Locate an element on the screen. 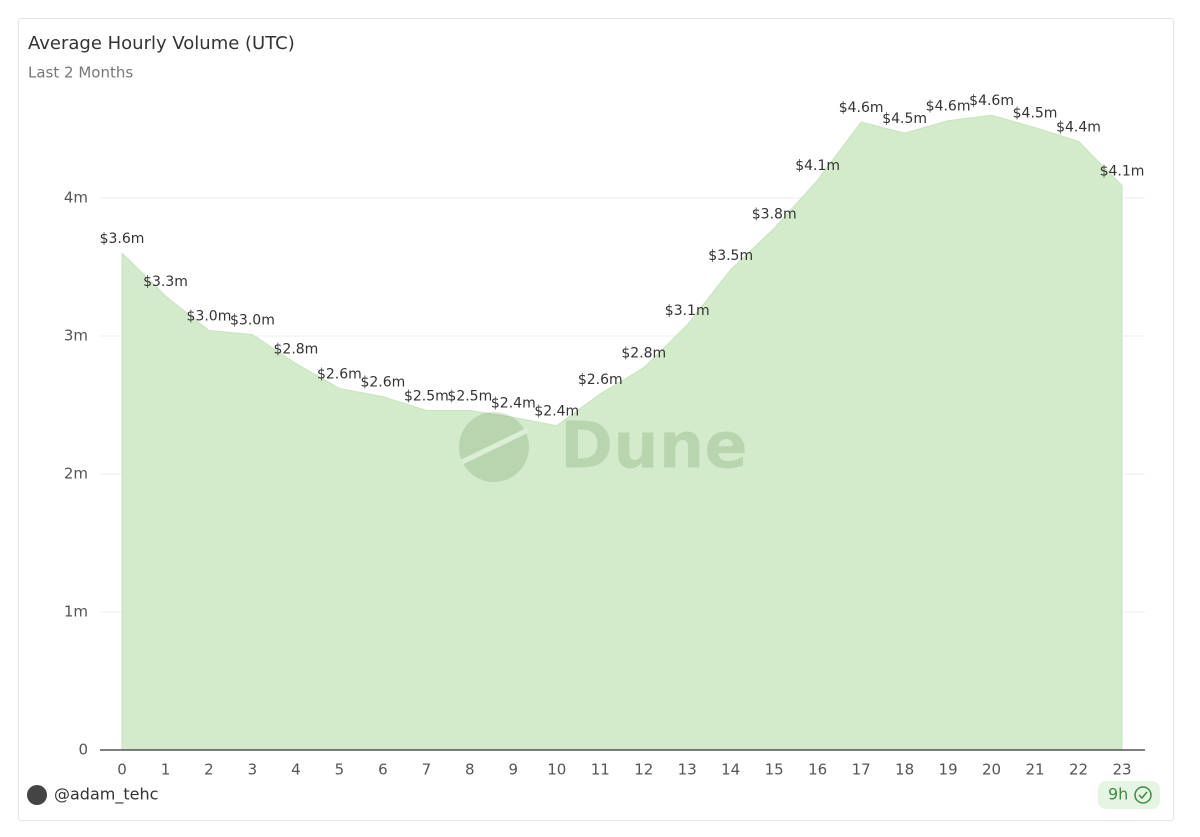  x-tick-label: 1 is located at coordinates (166, 770).